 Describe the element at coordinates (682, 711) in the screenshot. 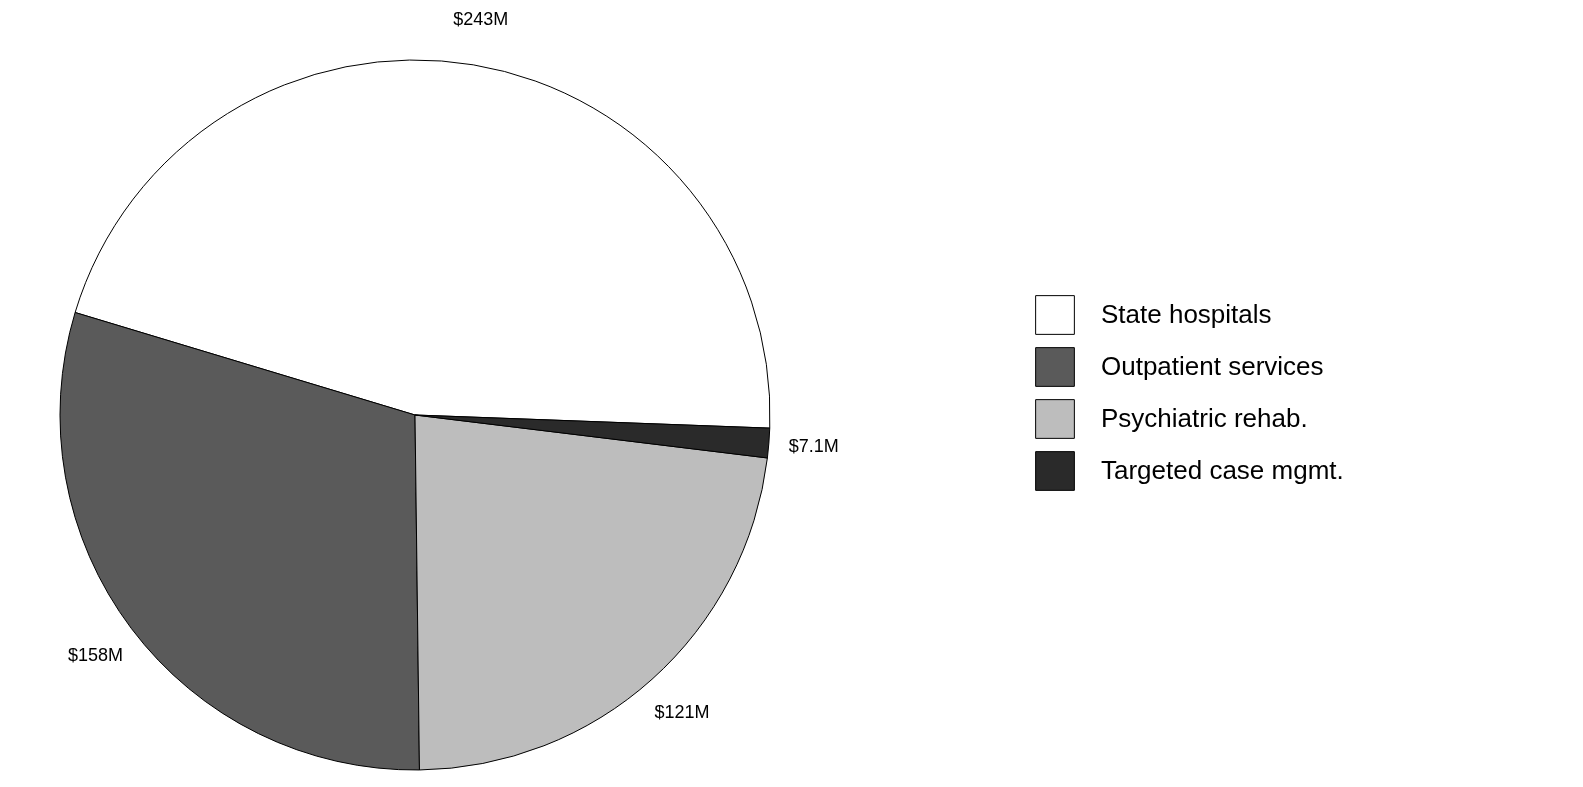

I see `data-label: $121M` at that location.